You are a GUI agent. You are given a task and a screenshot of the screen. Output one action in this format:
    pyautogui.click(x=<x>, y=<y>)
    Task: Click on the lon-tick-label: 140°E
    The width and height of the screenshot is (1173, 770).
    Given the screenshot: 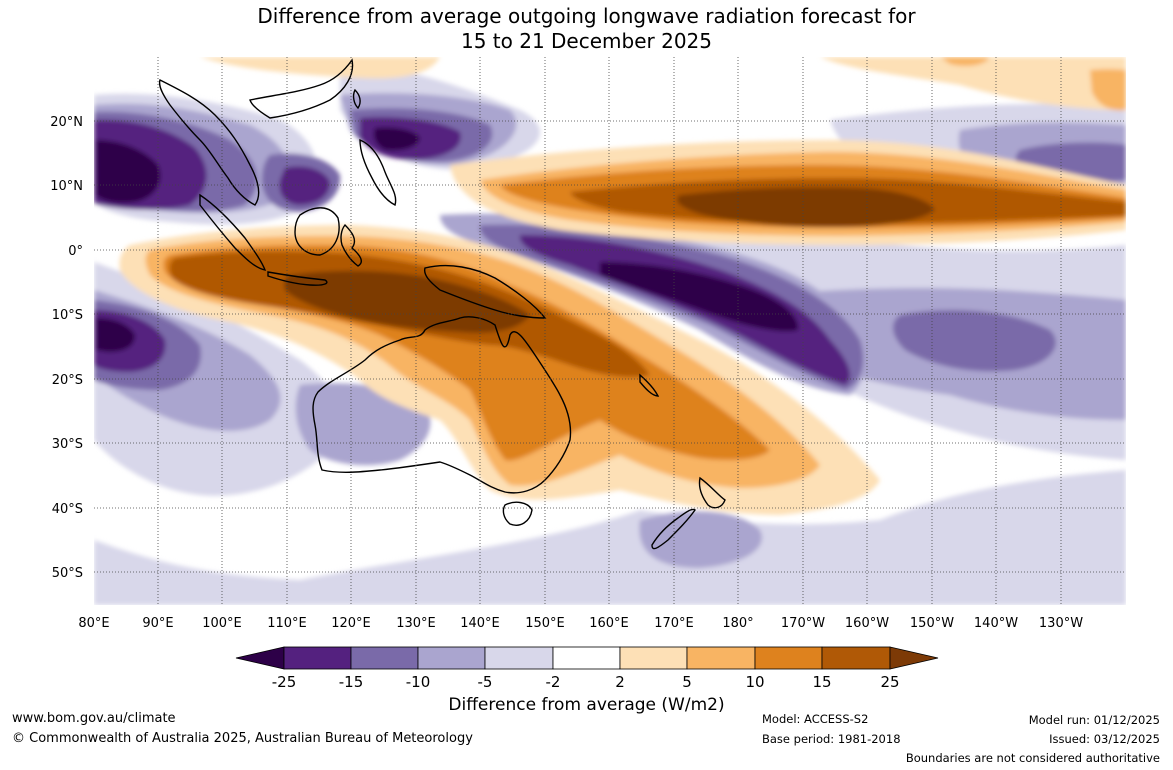 What is the action you would take?
    pyautogui.click(x=480, y=623)
    